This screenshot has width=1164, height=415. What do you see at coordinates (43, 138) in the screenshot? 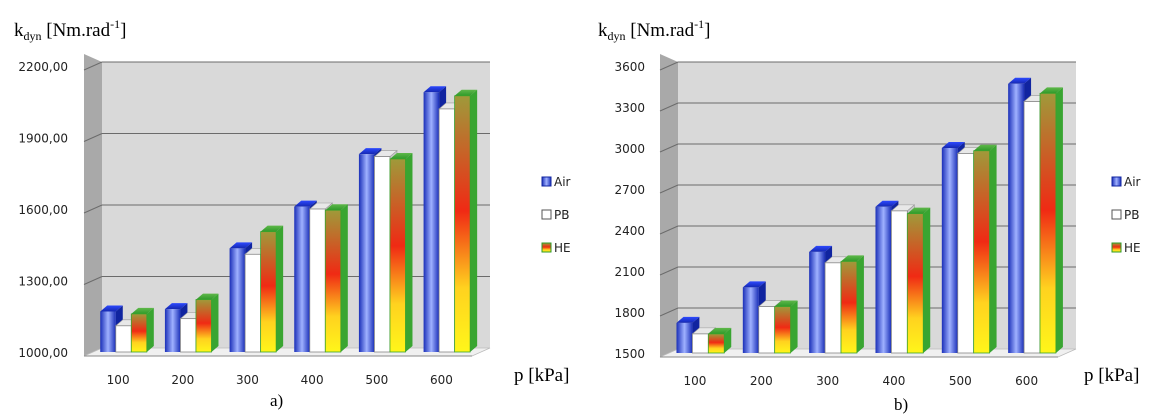
I see `y-tick-label: 1900,00` at bounding box center [43, 138].